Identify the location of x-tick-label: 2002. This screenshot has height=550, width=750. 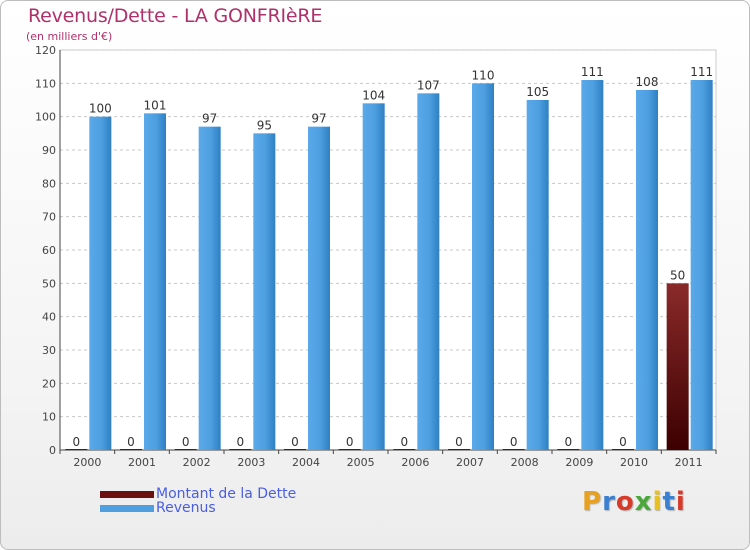
(197, 462).